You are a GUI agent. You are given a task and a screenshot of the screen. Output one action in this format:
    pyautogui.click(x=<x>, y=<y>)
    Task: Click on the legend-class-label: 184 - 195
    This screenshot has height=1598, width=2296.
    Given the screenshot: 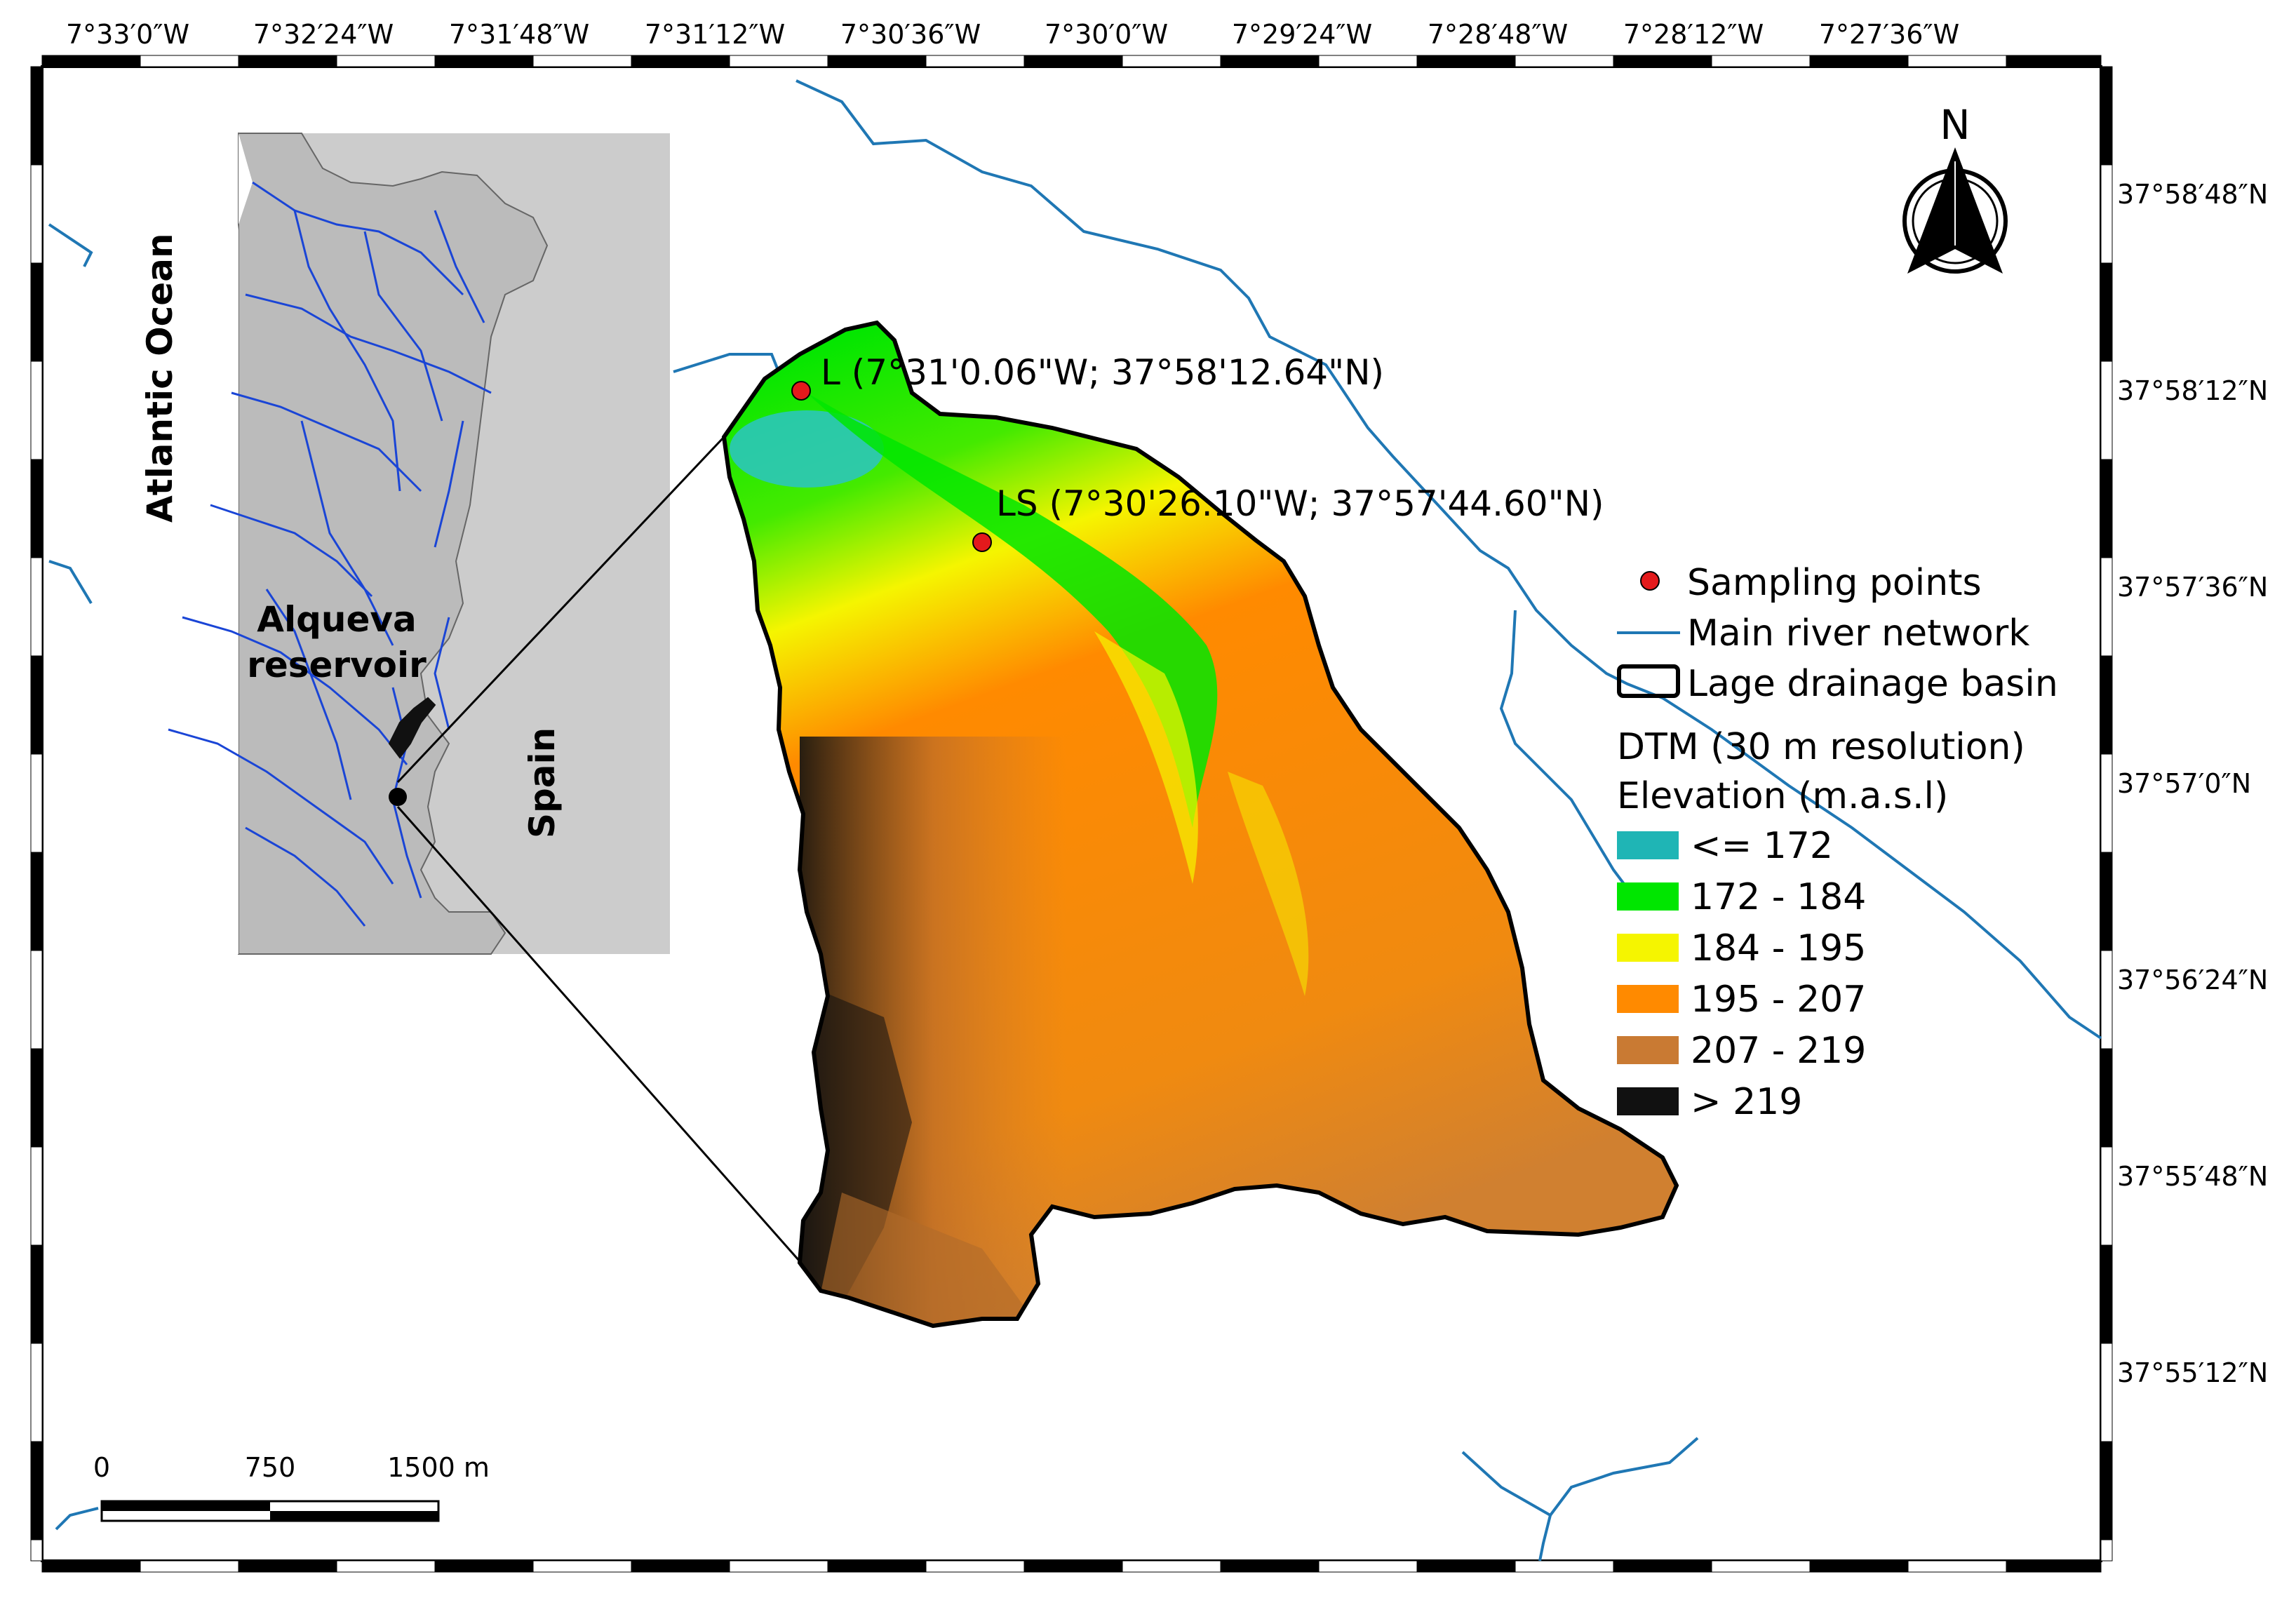 What is the action you would take?
    pyautogui.click(x=1778, y=948)
    